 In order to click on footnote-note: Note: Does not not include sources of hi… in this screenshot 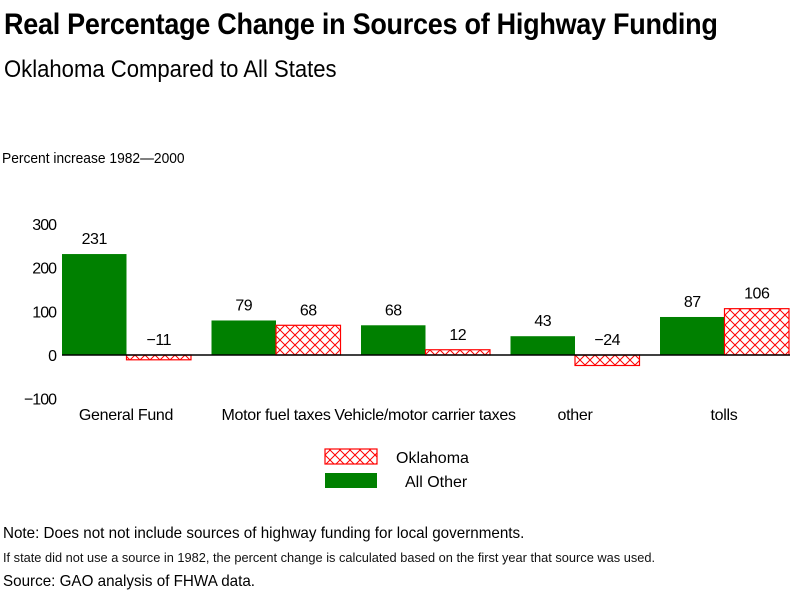, I will do `click(264, 533)`.